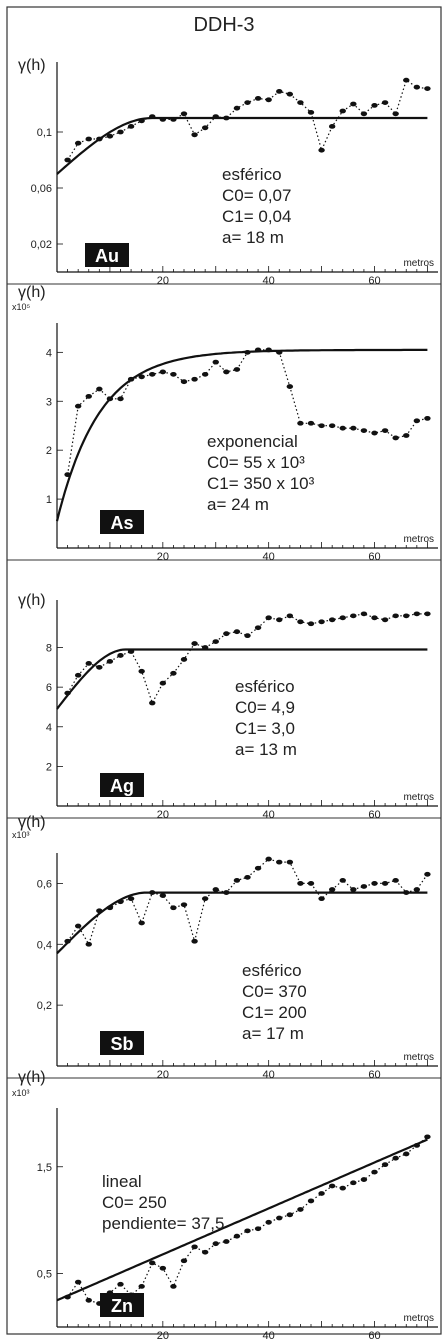 The height and width of the screenshot is (1341, 448). What do you see at coordinates (274, 991) in the screenshot?
I see `model-text-line: C0= 370` at bounding box center [274, 991].